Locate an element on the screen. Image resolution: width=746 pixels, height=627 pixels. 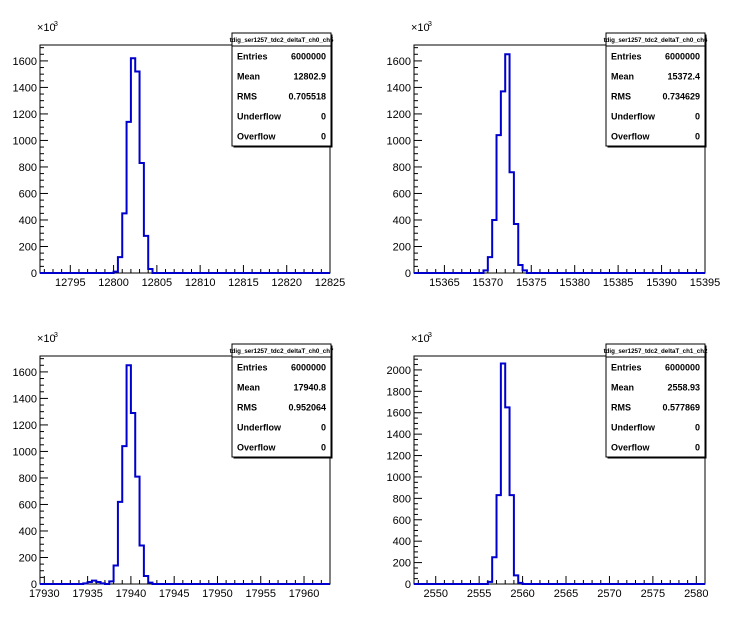
x-tick-label: 2575 is located at coordinates (653, 594).